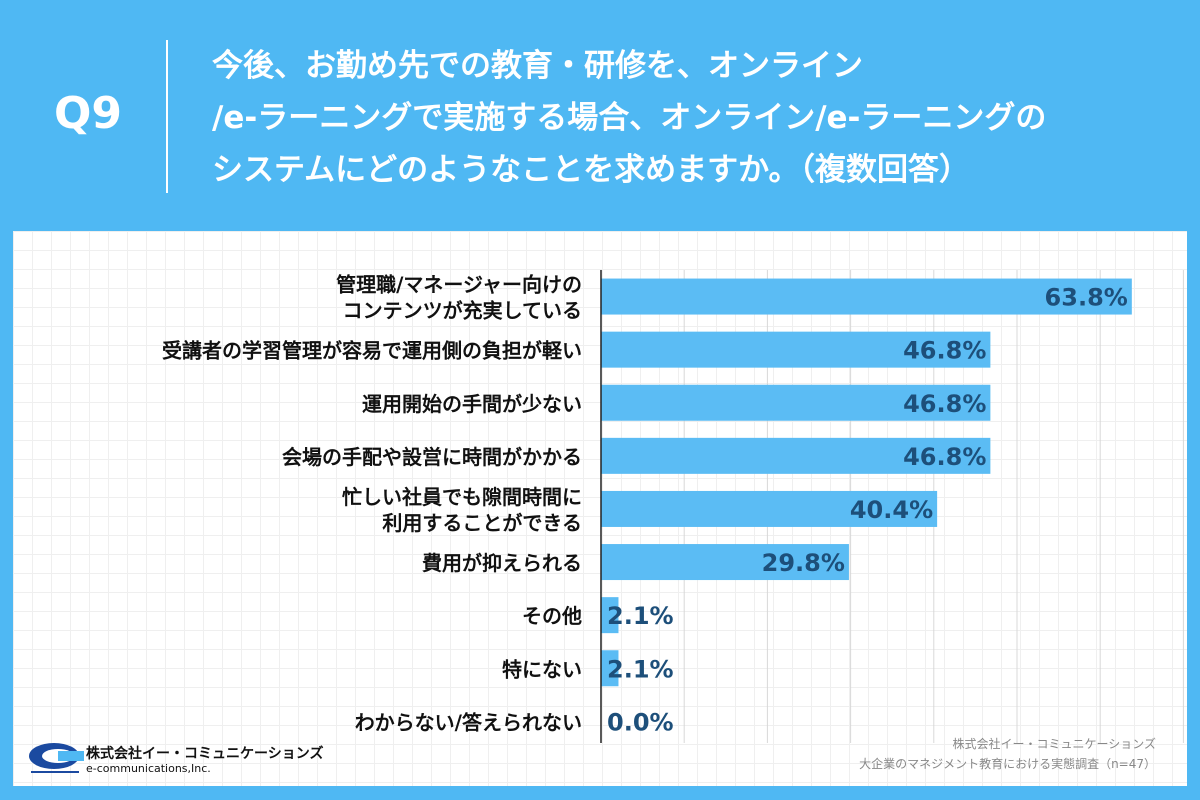  I want to click on logo-company-name: 株式会社イー・コミュニケーションズ, so click(205, 754).